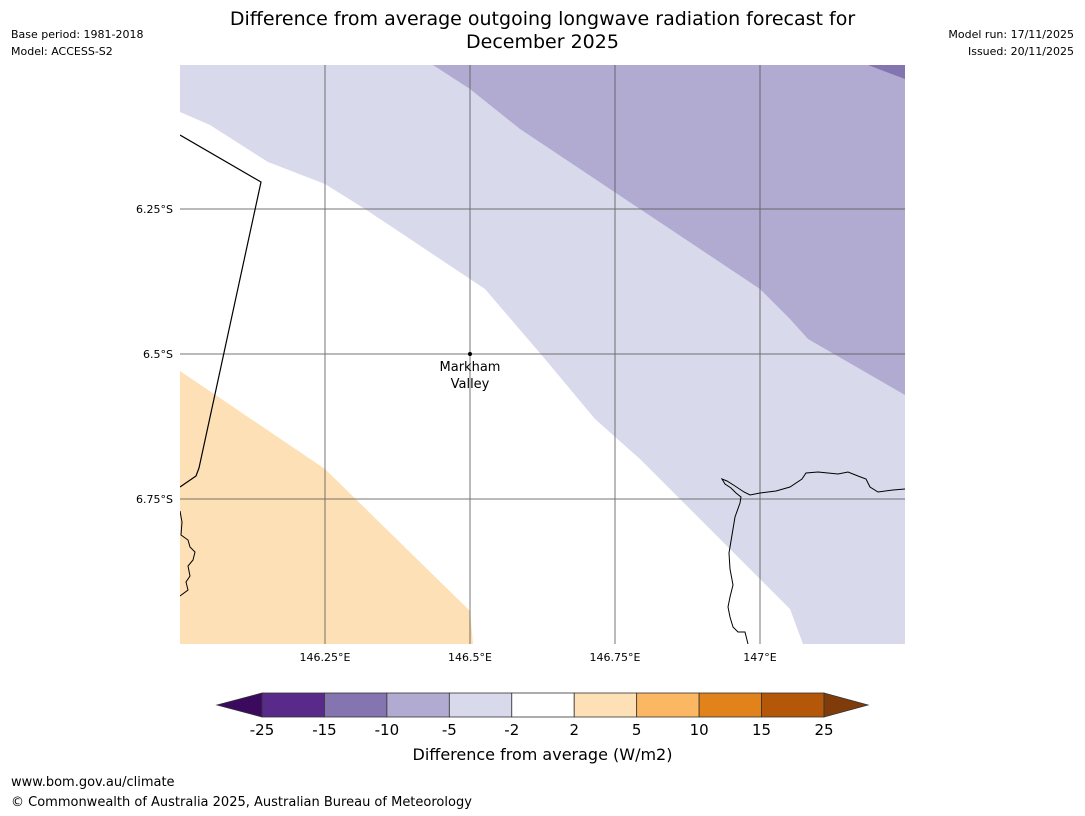  Describe the element at coordinates (77, 43) in the screenshot. I see `metadata-left: Base period: 1981-2018 Model: ACCESS-S2` at that location.